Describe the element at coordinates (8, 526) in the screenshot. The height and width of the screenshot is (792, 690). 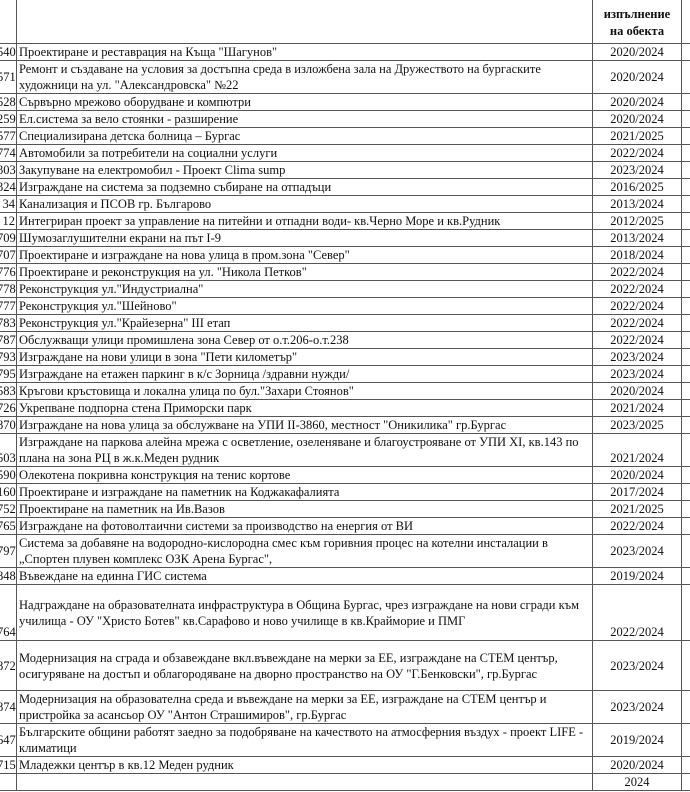
I see `row-number-cell: 765` at that location.